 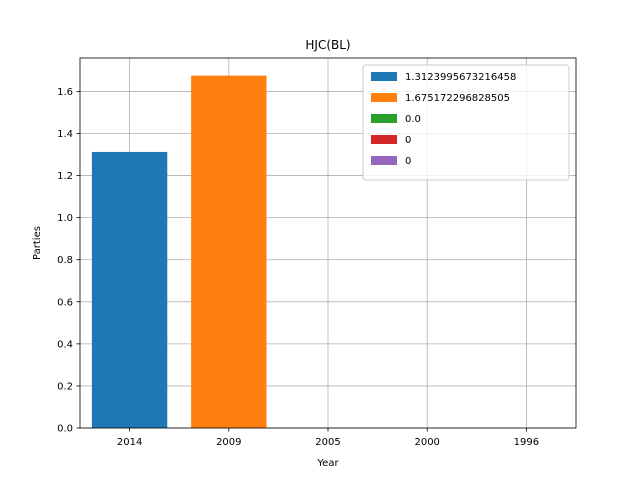 What do you see at coordinates (65, 386) in the screenshot?
I see `y-tick-label: 0.2` at bounding box center [65, 386].